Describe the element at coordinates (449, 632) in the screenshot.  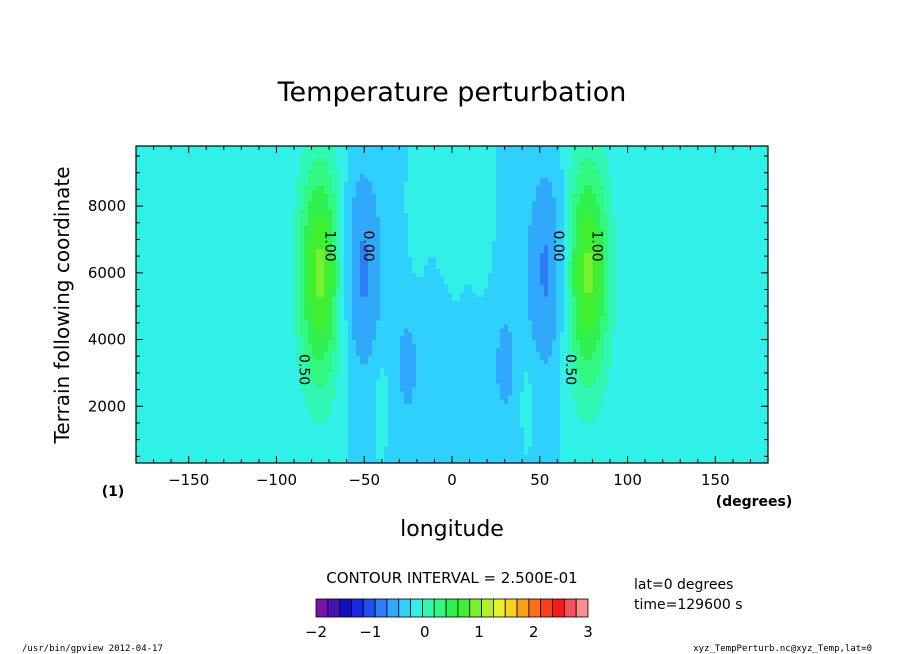
I see `colorbar-tick-labels: −2 −1 0 1 2 3` at that location.